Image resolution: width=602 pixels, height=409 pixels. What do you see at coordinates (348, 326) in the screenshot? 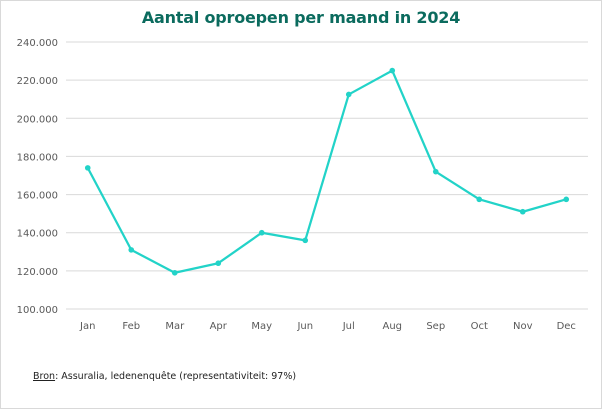
I see `x-tick-label: Jul` at bounding box center [348, 326].